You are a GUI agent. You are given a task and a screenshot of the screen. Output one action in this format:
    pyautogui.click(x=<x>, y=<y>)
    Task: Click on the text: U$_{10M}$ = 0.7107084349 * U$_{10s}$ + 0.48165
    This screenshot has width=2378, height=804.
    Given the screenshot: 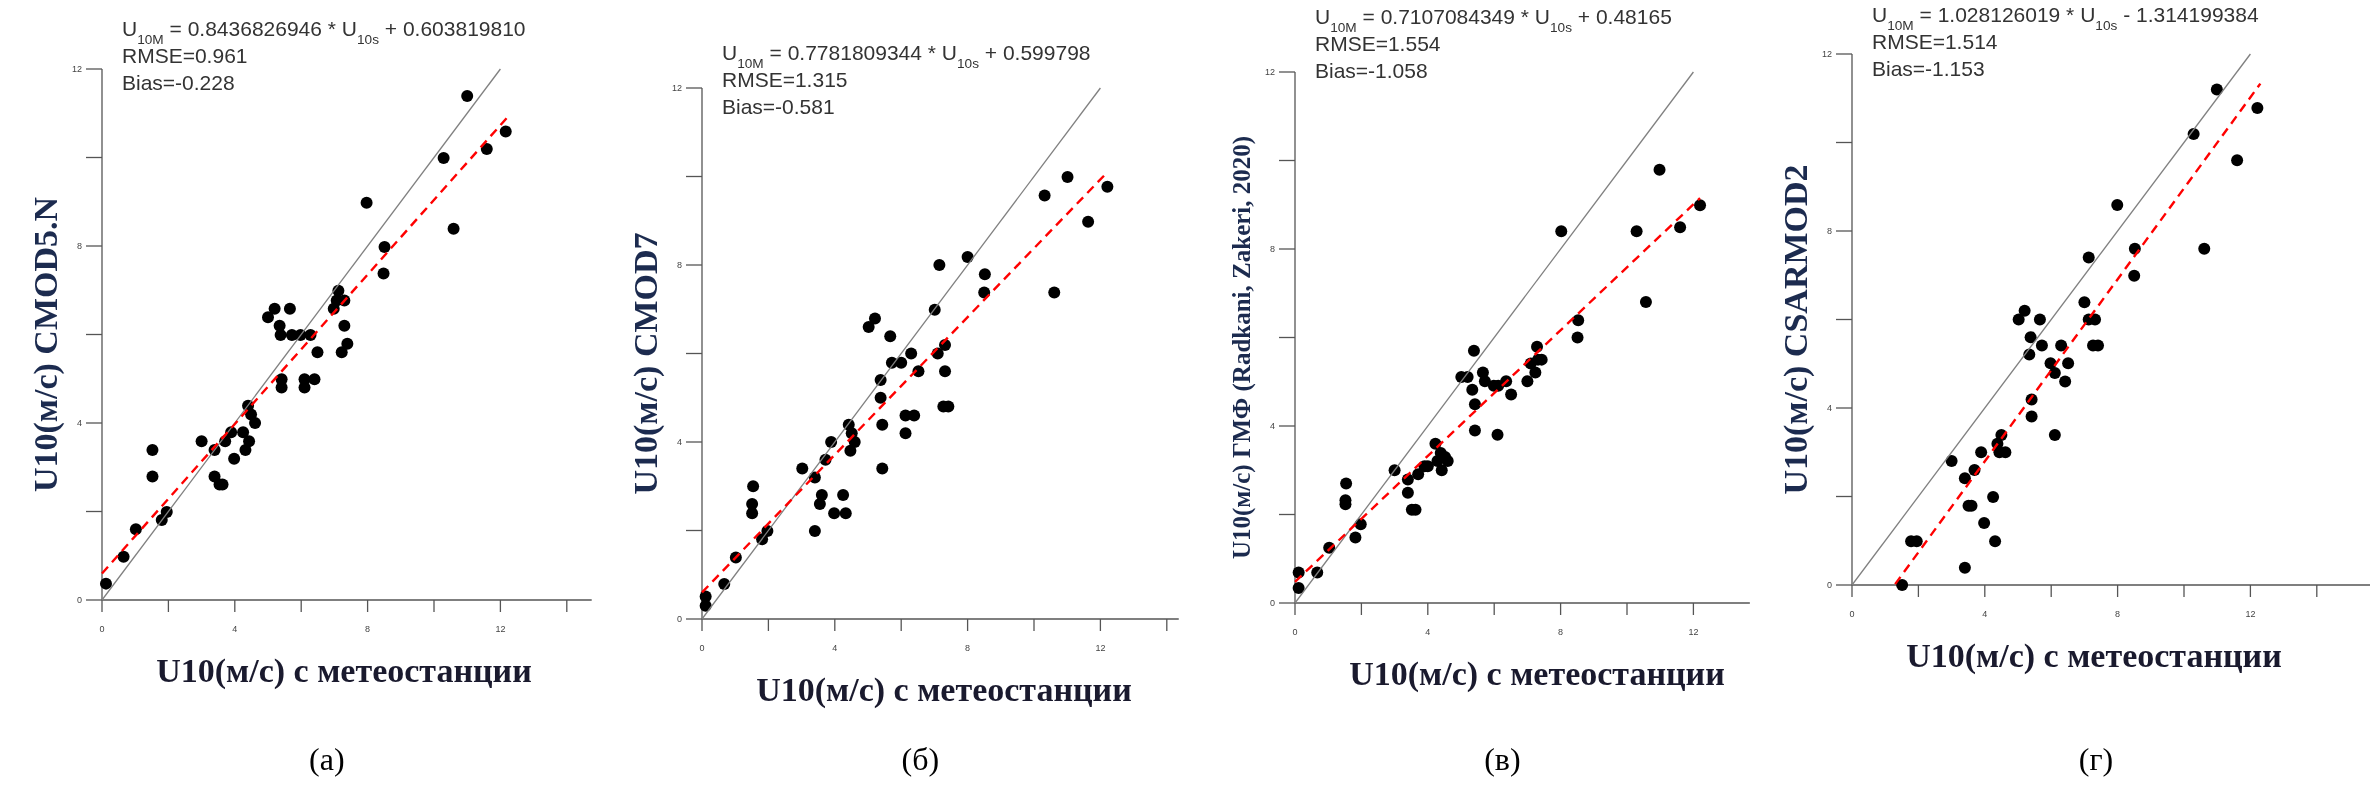 What is the action you would take?
    pyautogui.click(x=1493, y=20)
    